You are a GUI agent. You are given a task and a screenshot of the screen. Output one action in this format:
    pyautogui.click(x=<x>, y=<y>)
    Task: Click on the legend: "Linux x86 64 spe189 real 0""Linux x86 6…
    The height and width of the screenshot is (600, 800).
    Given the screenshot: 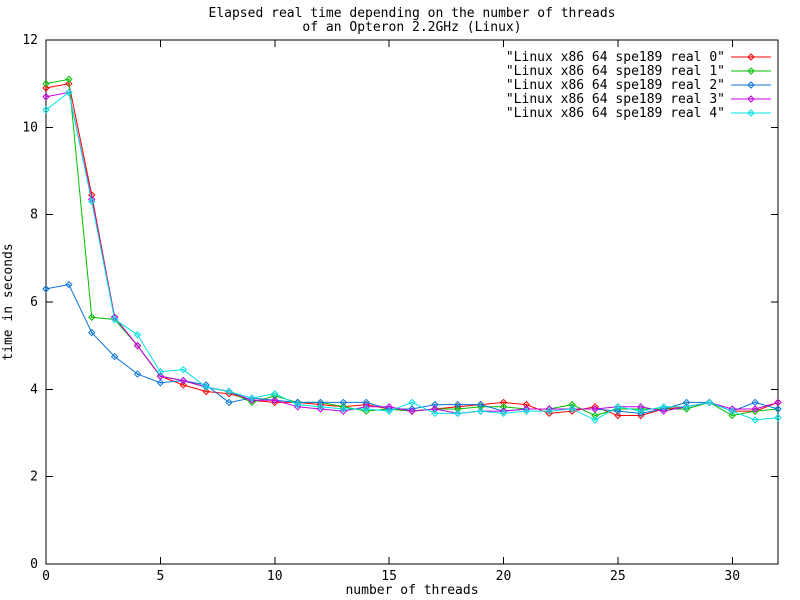 What is the action you would take?
    pyautogui.click(x=638, y=85)
    